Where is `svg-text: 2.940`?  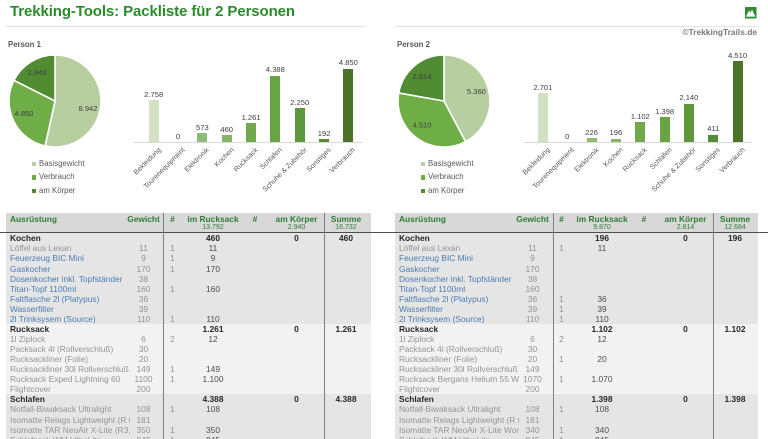 svg-text: 2.940 is located at coordinates (36, 72).